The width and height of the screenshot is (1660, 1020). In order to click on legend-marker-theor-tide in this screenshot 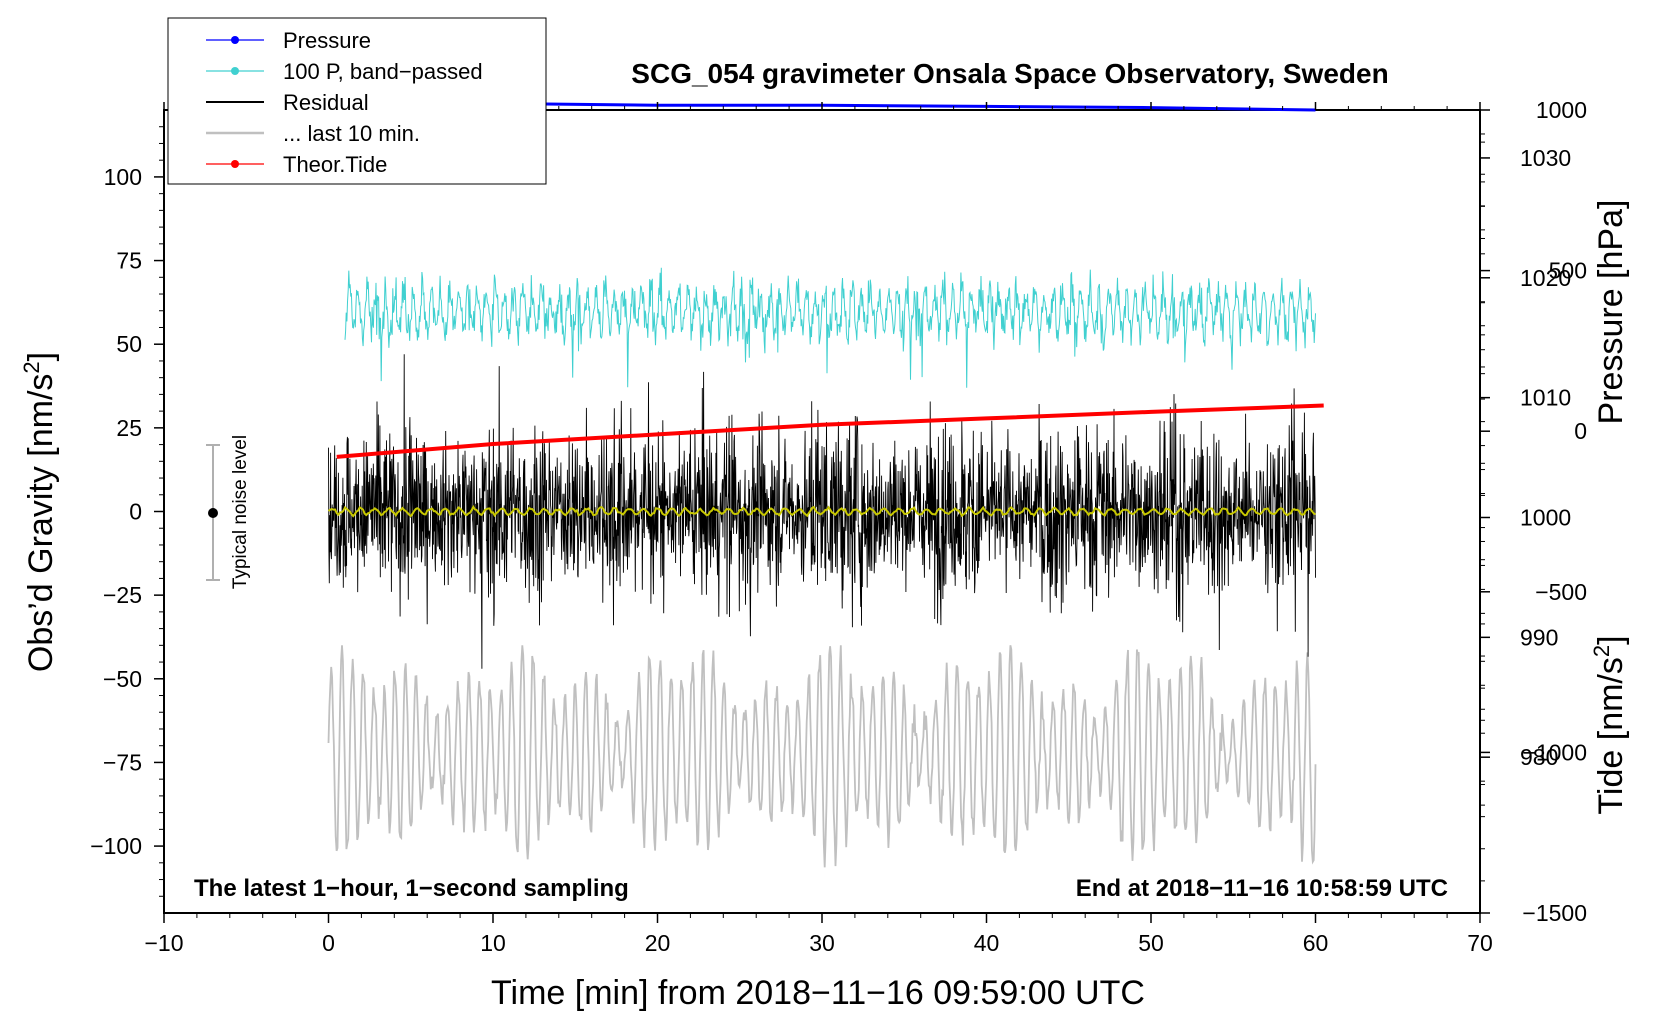, I will do `click(235, 164)`.